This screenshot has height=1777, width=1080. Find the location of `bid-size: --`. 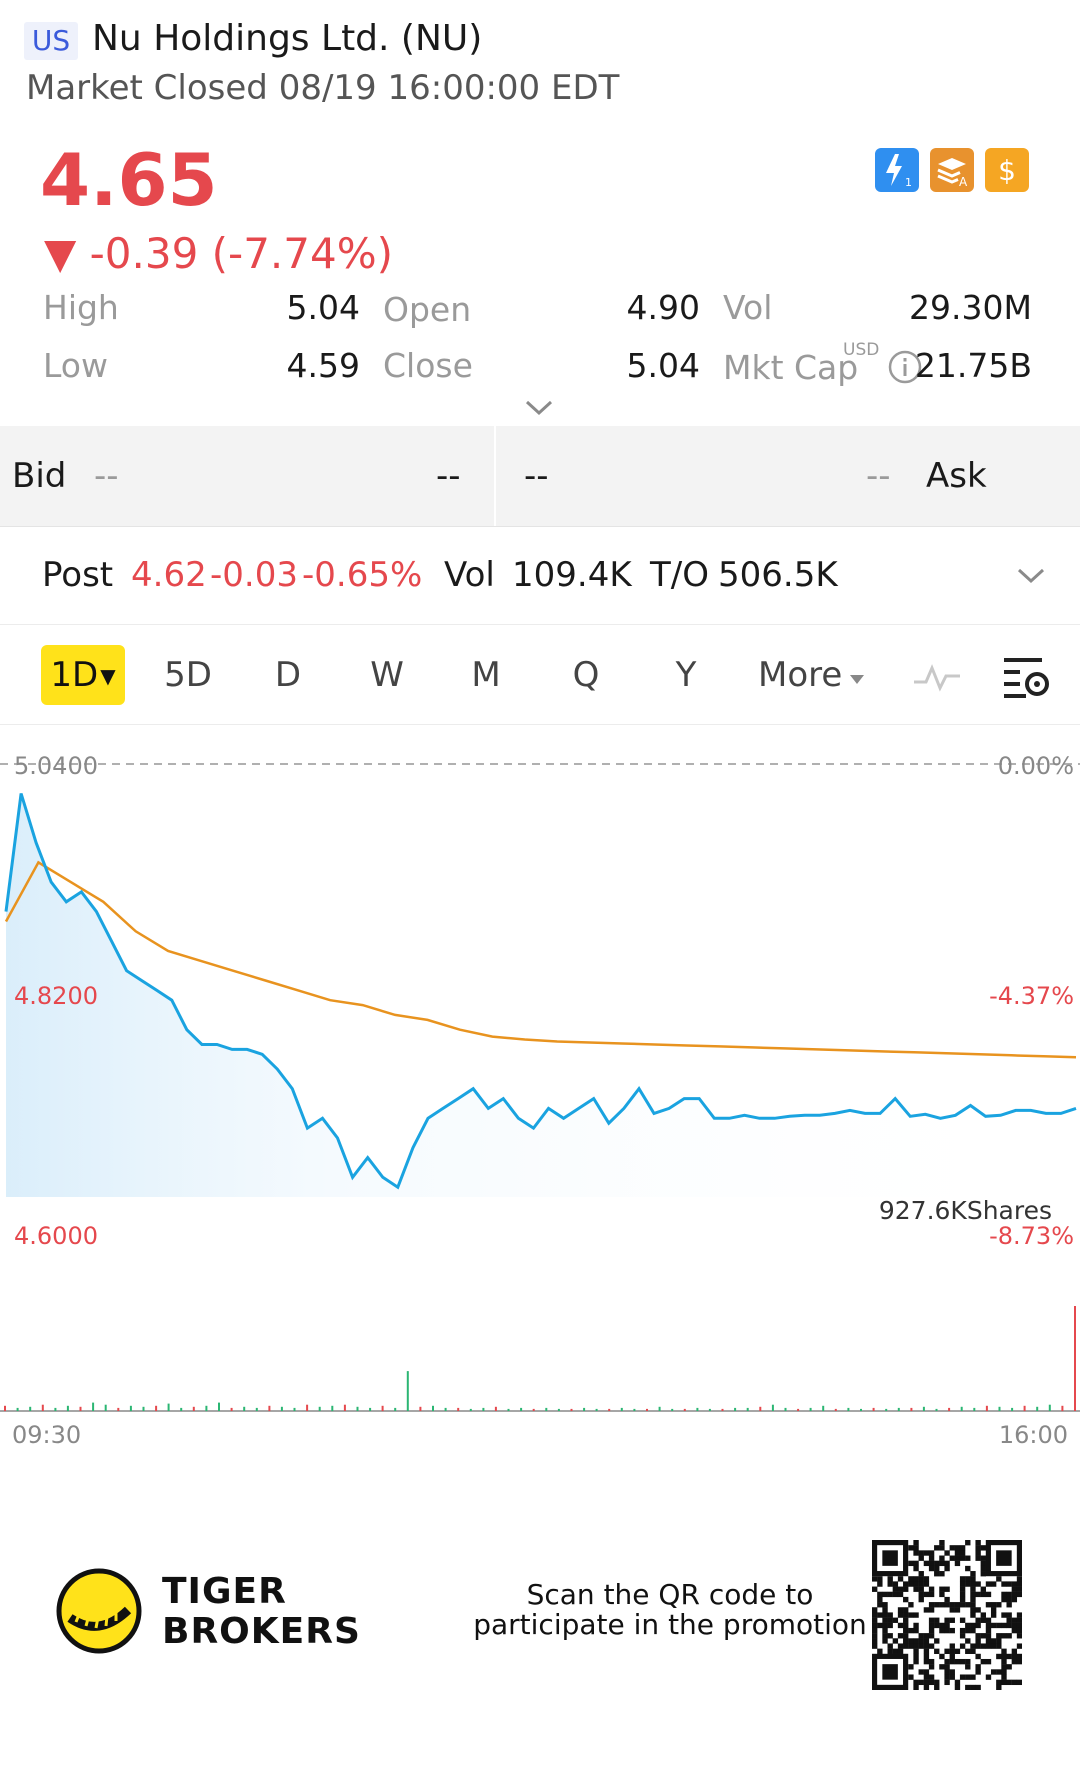

bid-size: -- is located at coordinates (448, 476).